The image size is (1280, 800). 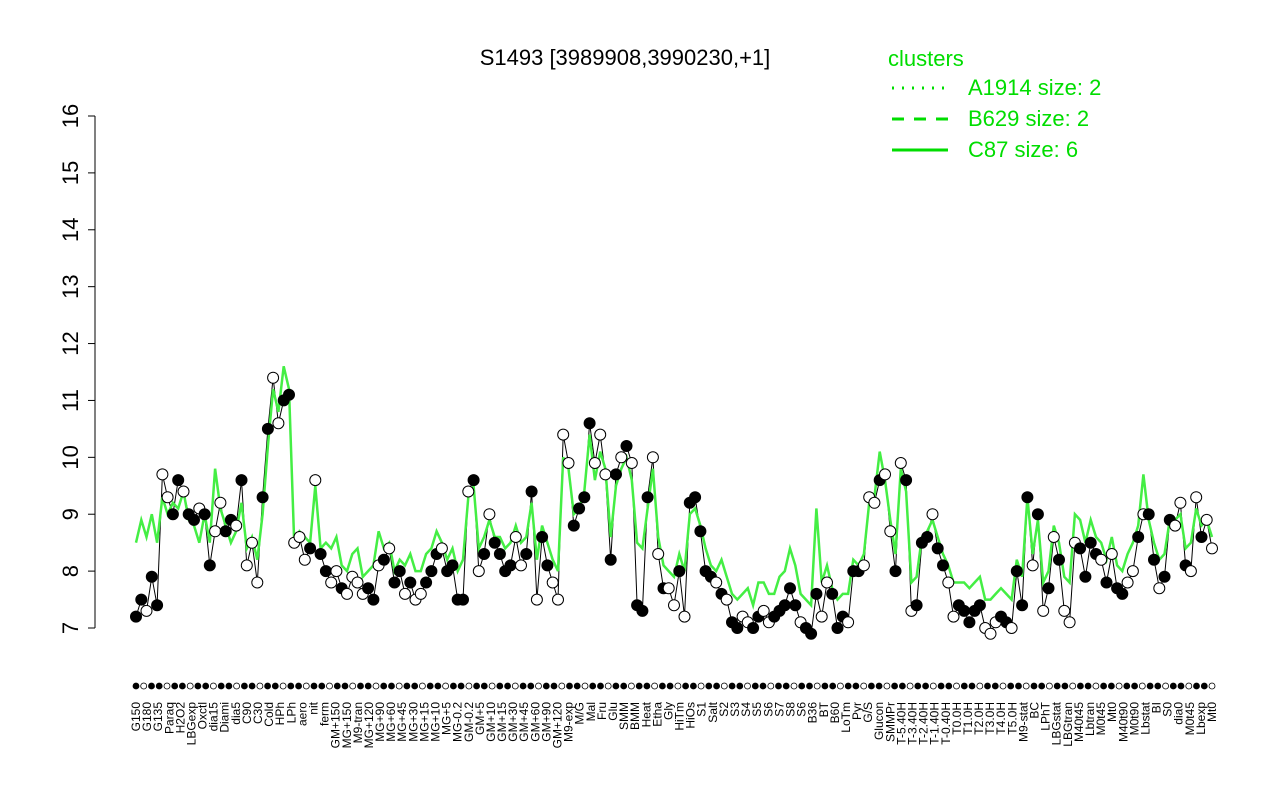 What do you see at coordinates (180, 718) in the screenshot?
I see `x-tick-label: H2O2` at bounding box center [180, 718].